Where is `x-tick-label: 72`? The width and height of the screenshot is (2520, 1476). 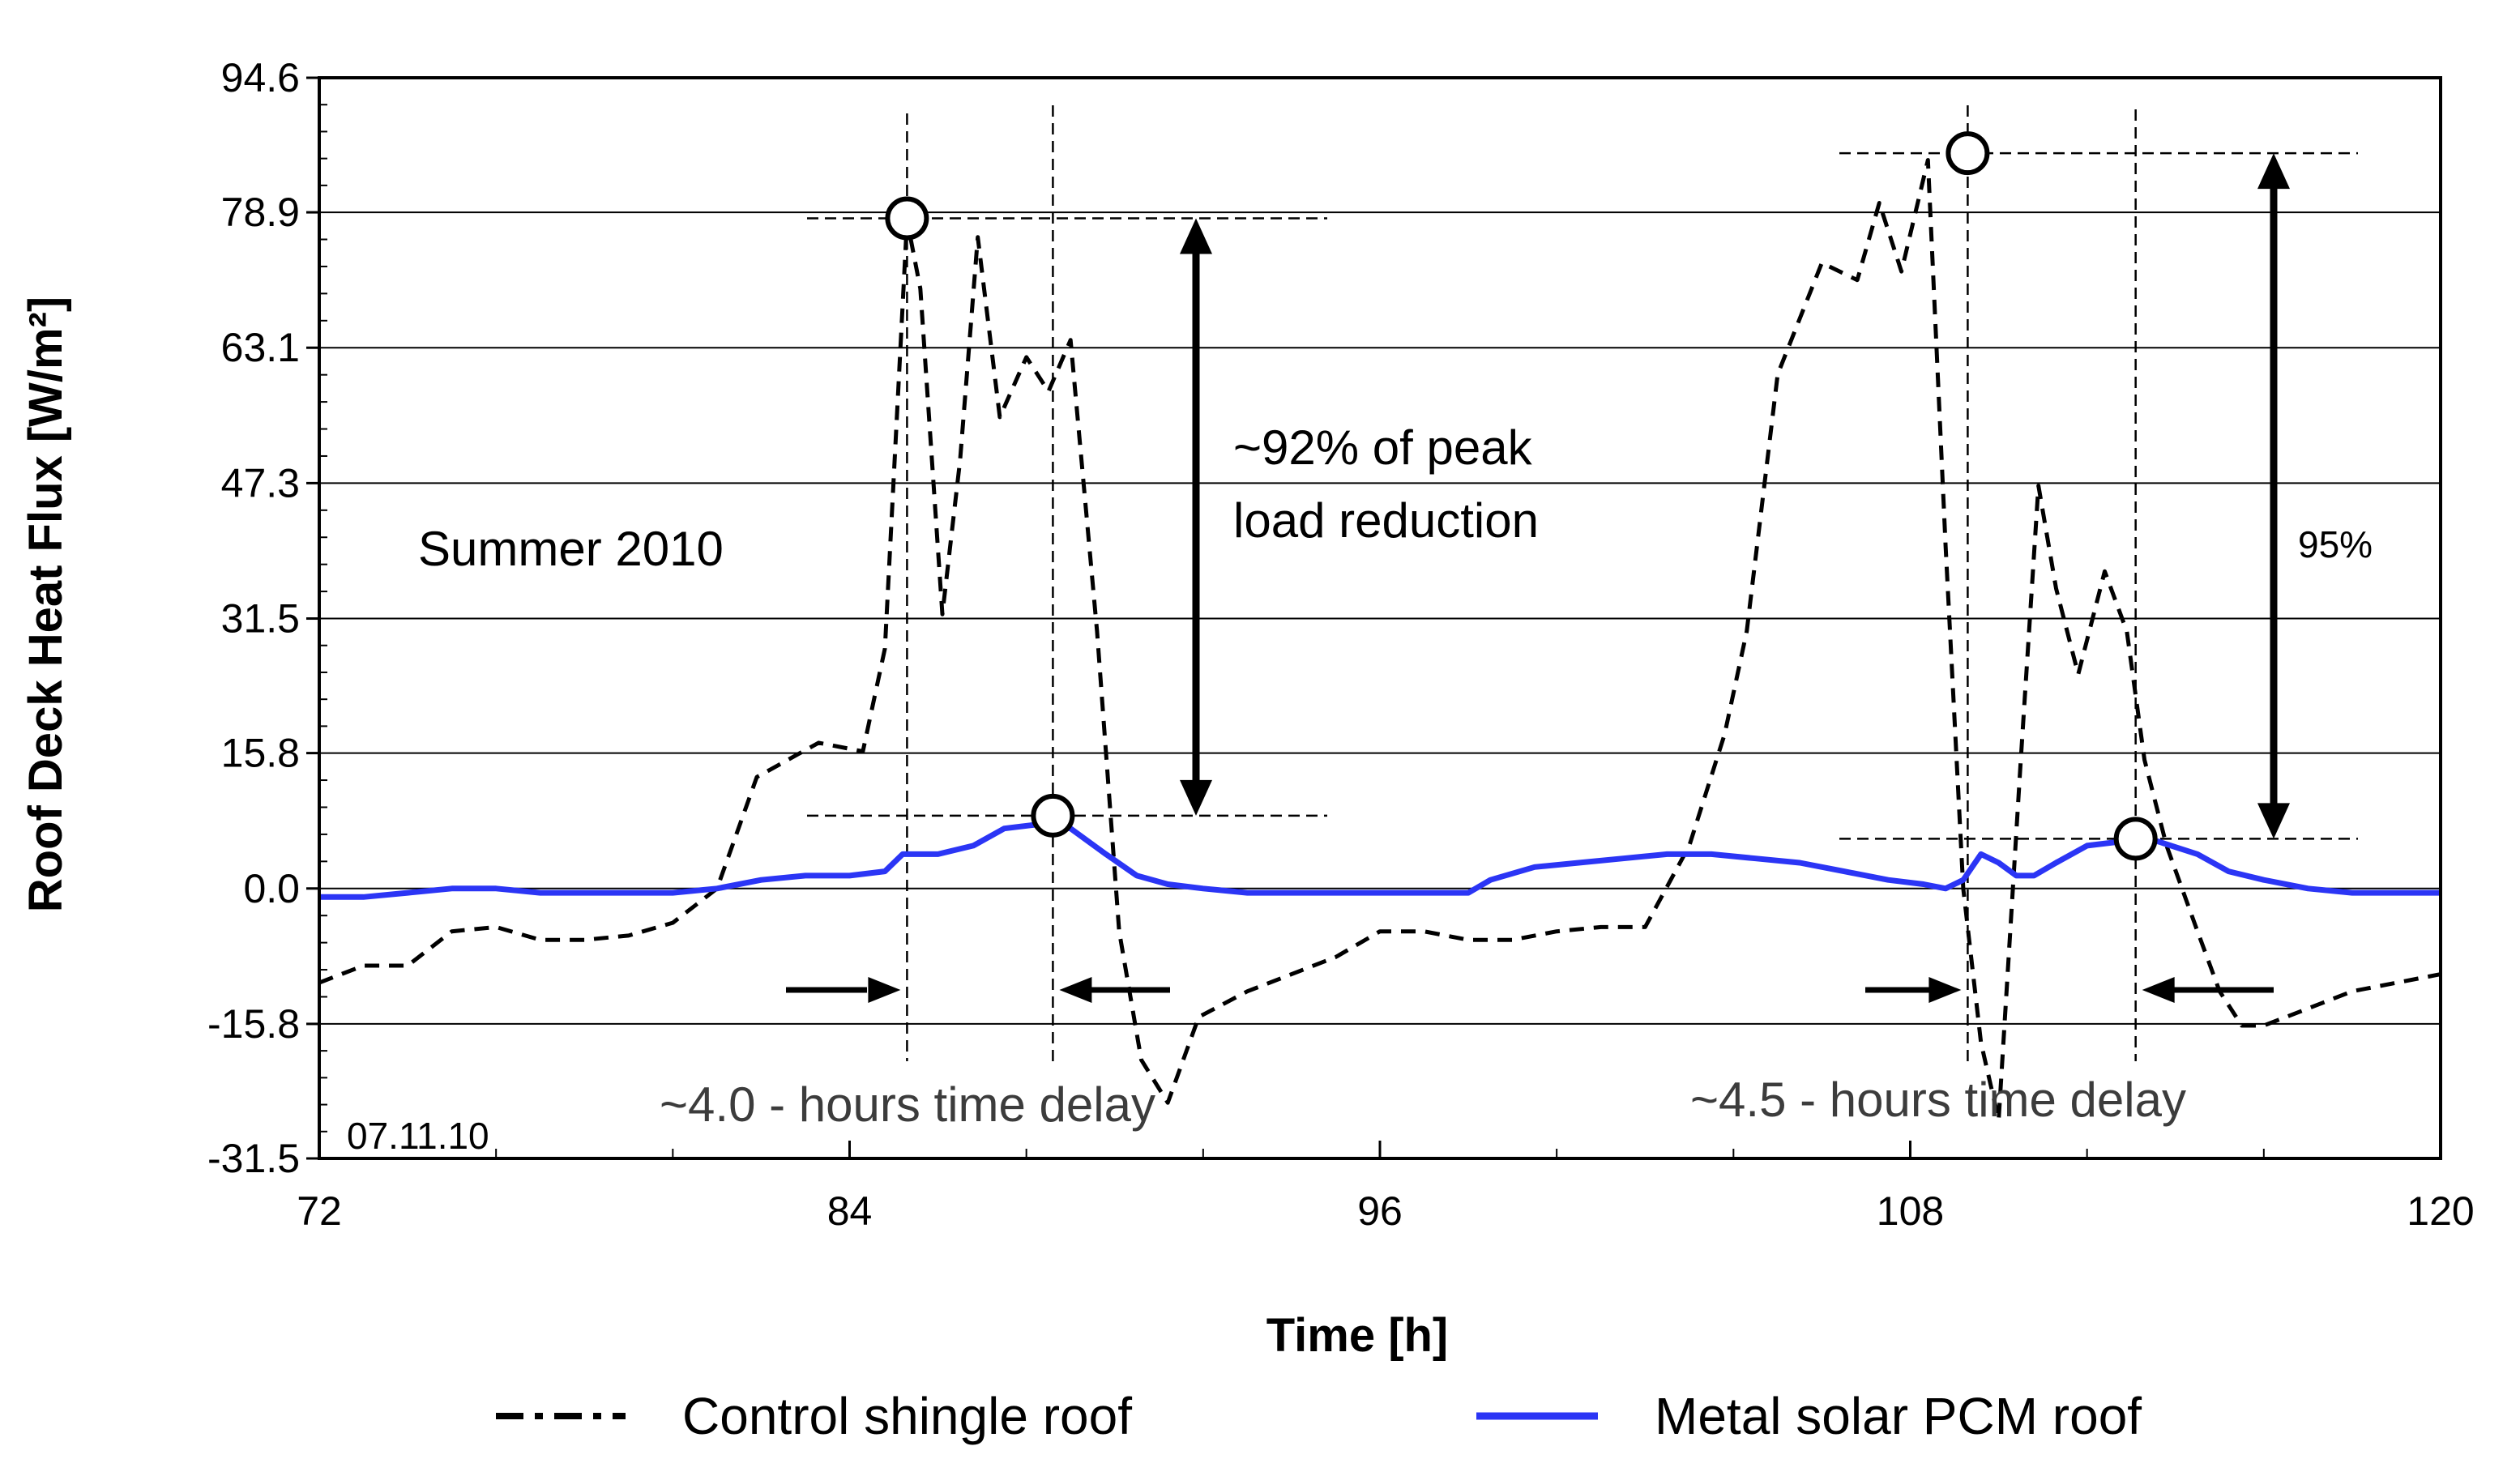
x-tick-label: 72 is located at coordinates (319, 1211).